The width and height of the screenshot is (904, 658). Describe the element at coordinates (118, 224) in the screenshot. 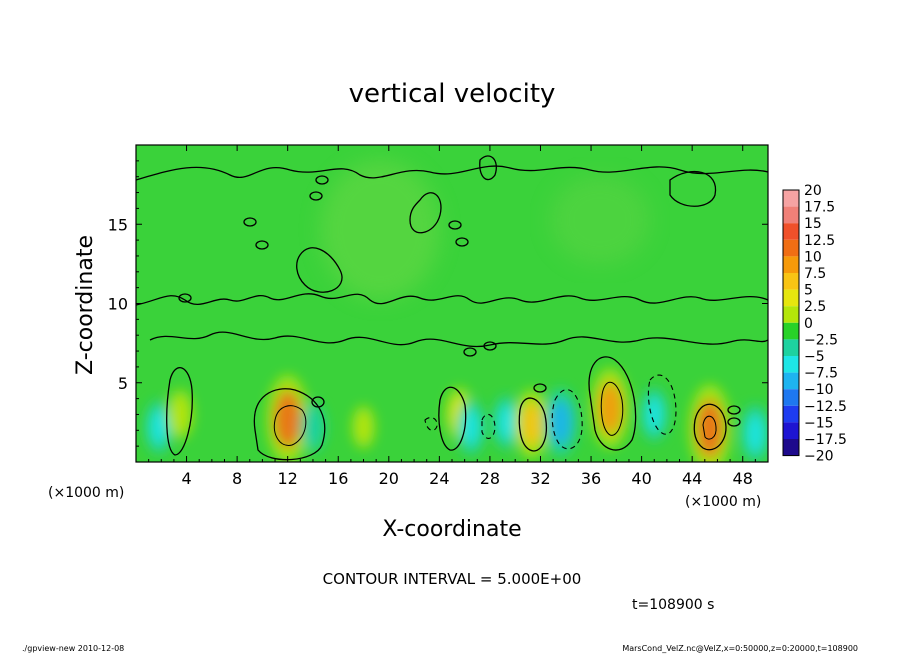

I see `y-tick-label: 15` at that location.